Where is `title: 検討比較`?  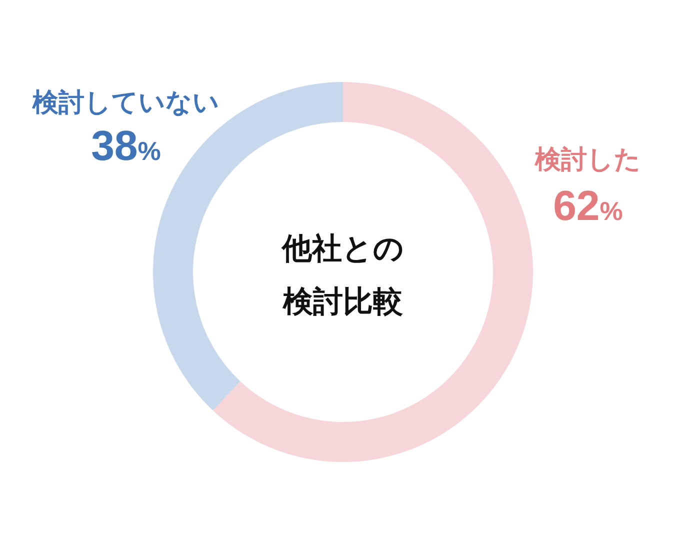 title: 検討比較 is located at coordinates (343, 302).